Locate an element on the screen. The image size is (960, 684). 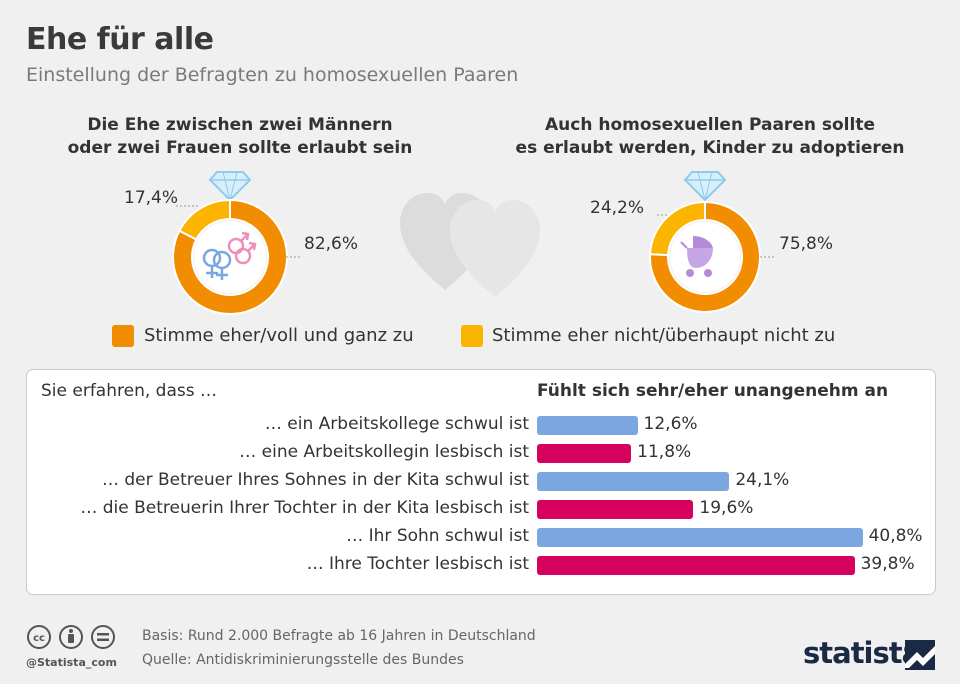
baby-carriage-icon is located at coordinates (696, 256).